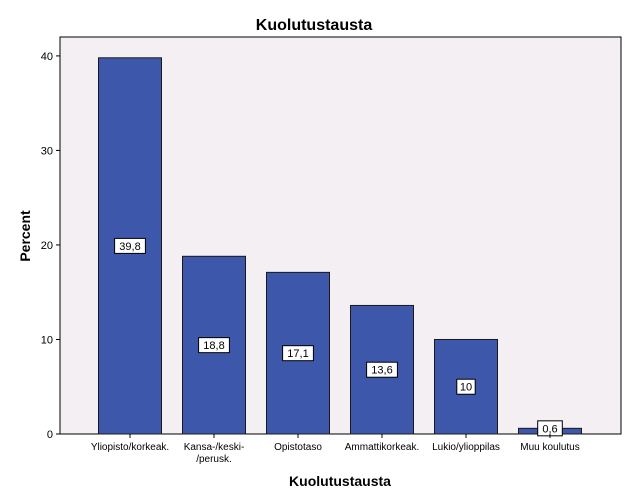 The width and height of the screenshot is (629, 504). What do you see at coordinates (214, 453) in the screenshot?
I see `x-tick-label: Kansa-/keski-/perusk.` at bounding box center [214, 453].